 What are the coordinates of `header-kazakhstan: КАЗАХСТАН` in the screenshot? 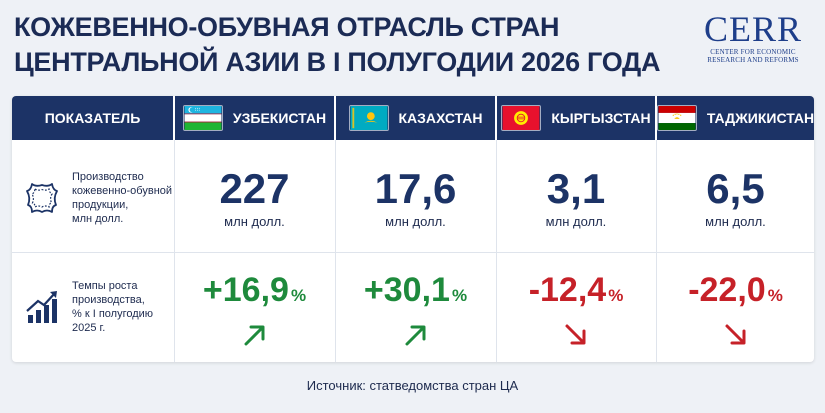 It's located at (415, 118).